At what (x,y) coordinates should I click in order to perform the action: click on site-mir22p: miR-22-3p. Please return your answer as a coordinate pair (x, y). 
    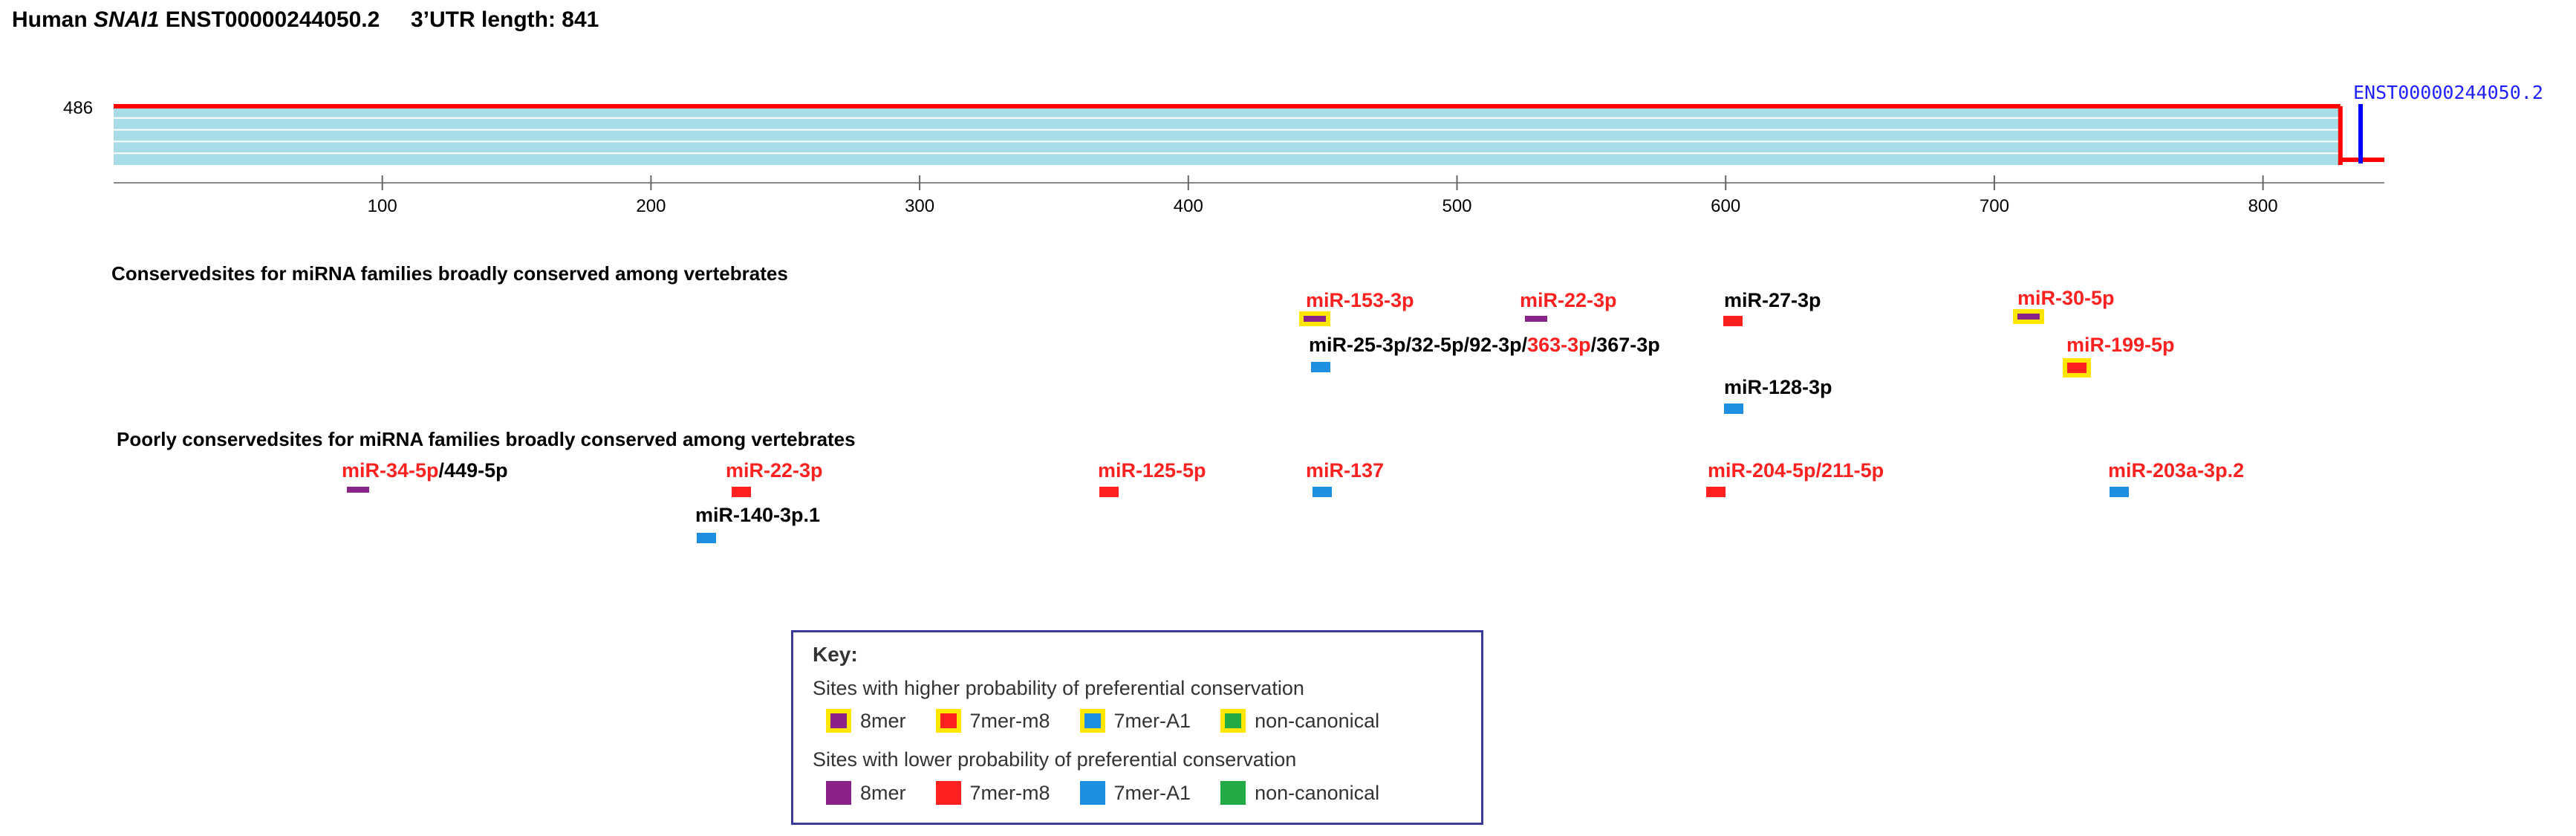
    Looking at the image, I should click on (775, 478).